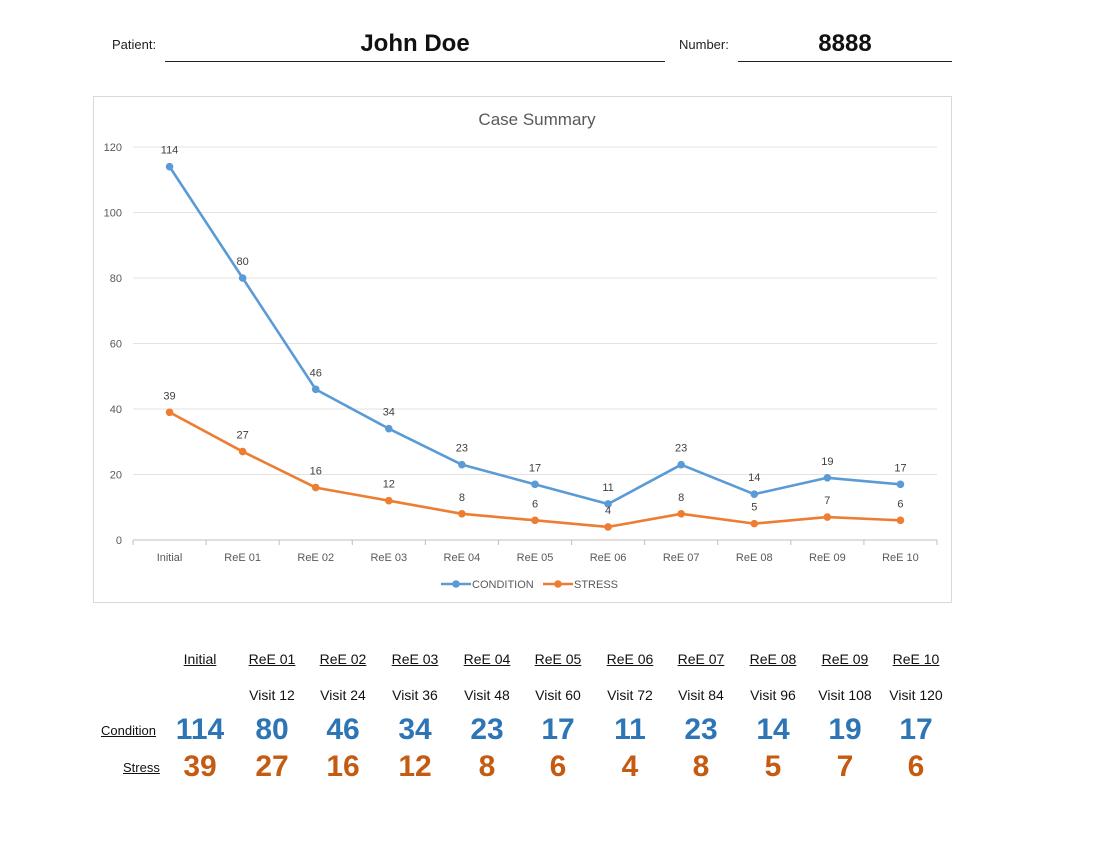 The image size is (1100, 850). Describe the element at coordinates (141, 767) in the screenshot. I see `stress-row-label: Stress` at that location.